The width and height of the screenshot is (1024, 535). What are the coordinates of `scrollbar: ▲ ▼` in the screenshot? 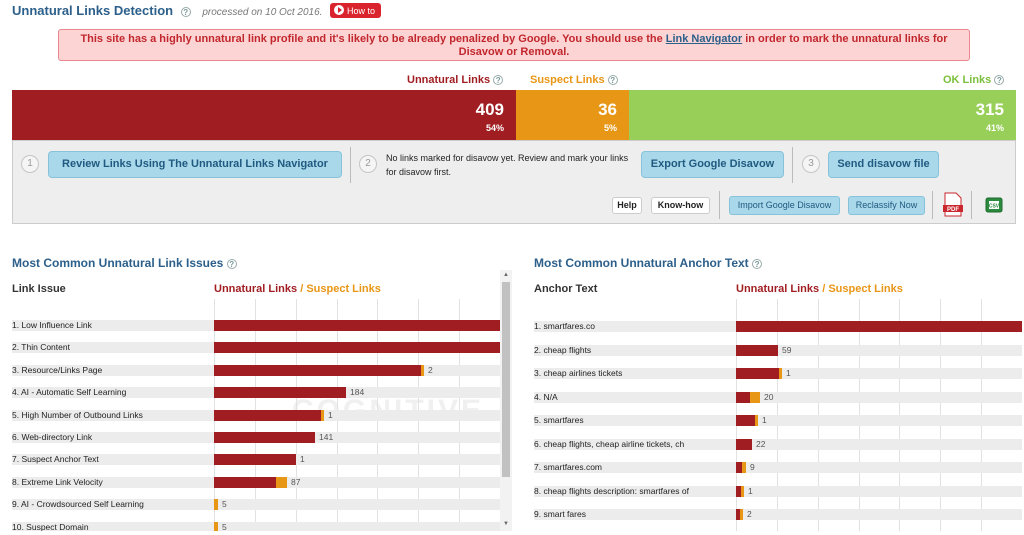 It's located at (506, 400).